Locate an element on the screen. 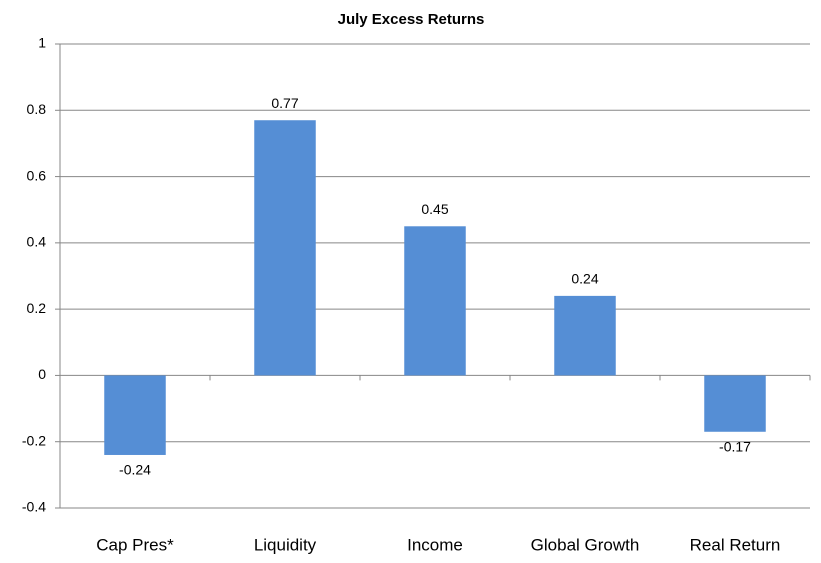 Image resolution: width=821 pixels, height=563 pixels. y-tick-label: 0.8 is located at coordinates (37, 109).